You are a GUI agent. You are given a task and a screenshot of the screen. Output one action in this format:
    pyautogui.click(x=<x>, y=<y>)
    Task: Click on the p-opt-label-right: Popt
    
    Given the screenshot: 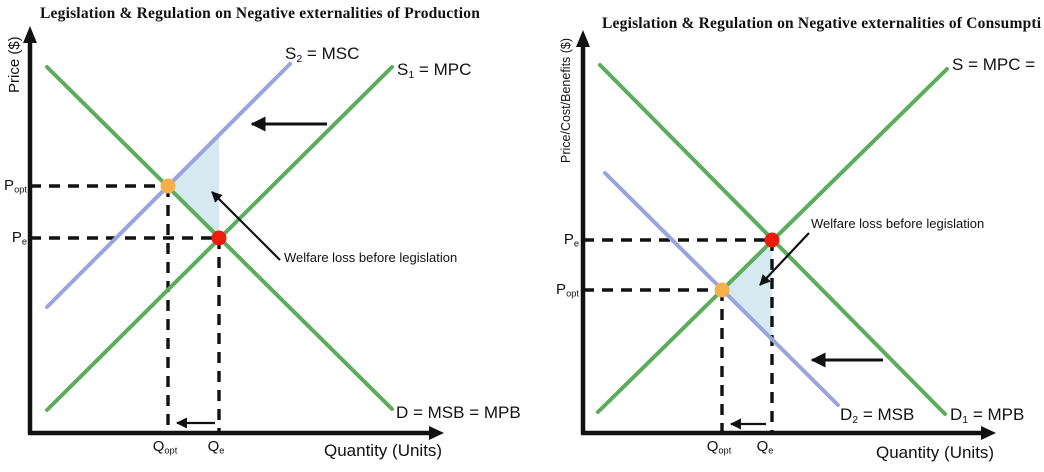 What is the action you would take?
    pyautogui.click(x=558, y=290)
    